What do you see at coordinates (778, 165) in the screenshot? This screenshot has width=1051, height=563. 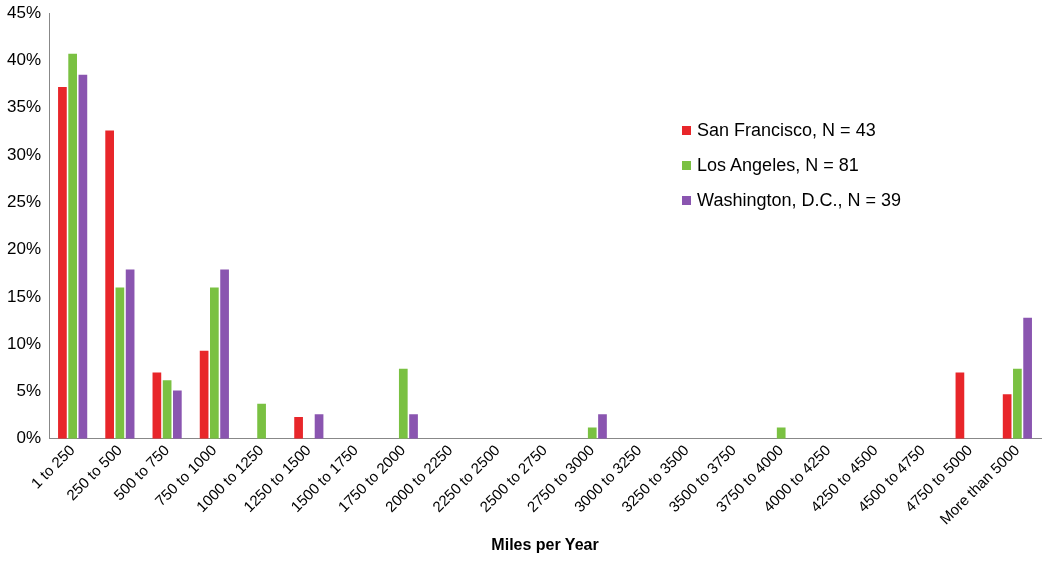 I see `legend-label: Los Angeles, N = 81` at bounding box center [778, 165].